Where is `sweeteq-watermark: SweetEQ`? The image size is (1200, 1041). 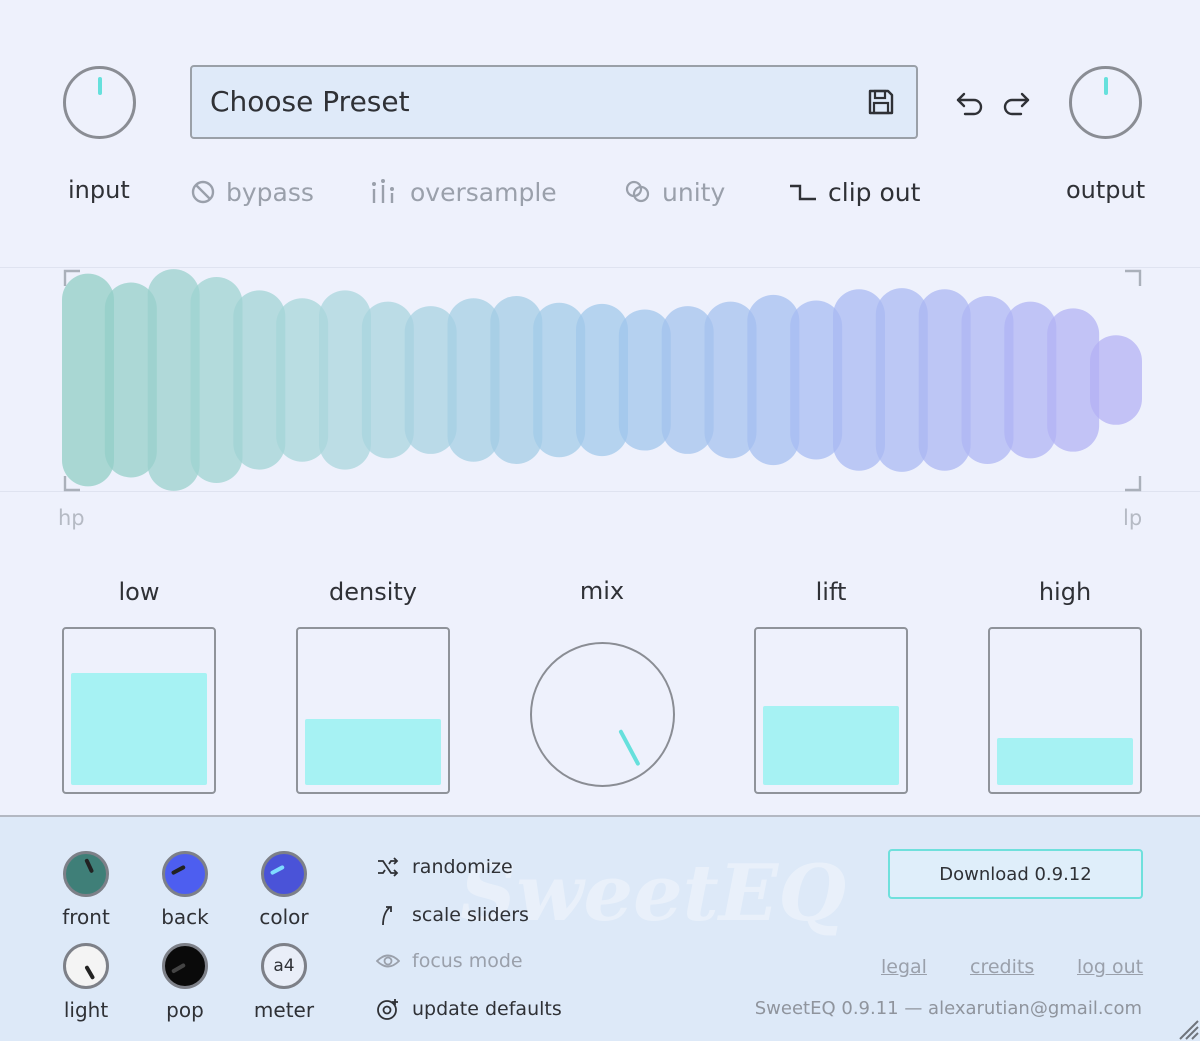 sweeteq-watermark: SweetEQ is located at coordinates (653, 893).